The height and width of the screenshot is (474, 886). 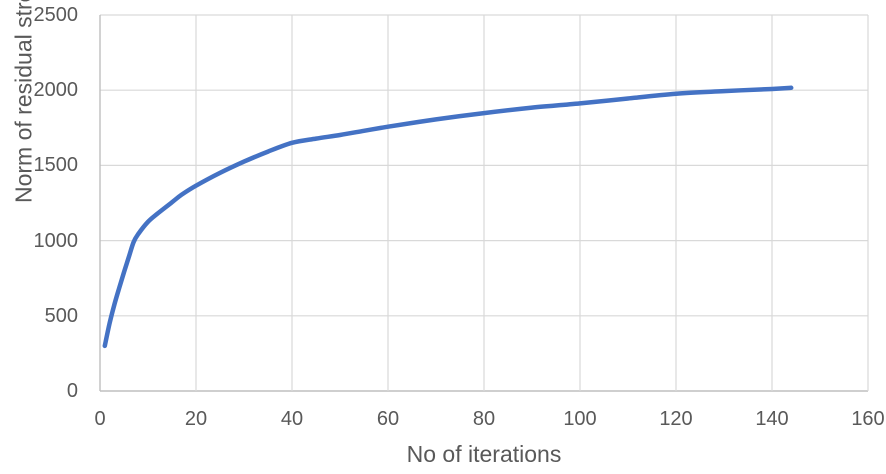 I want to click on x-tick-label: 0, so click(x=100, y=419).